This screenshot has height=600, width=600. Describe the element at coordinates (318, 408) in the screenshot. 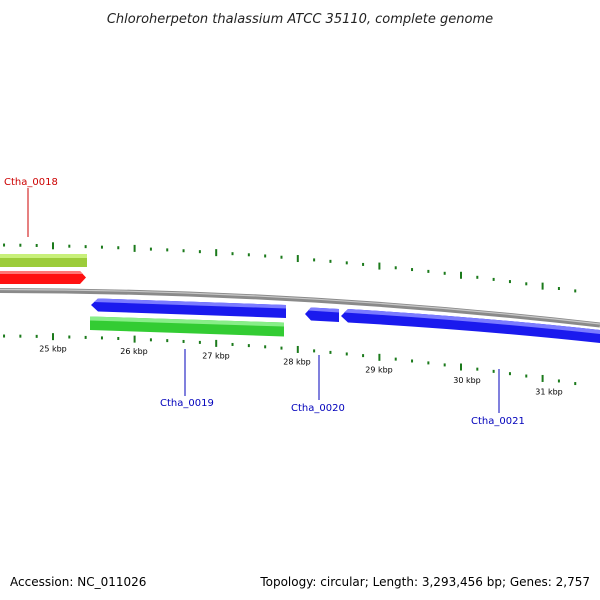

I see `gene-label-ctha-0020: Ctha_0020` at that location.